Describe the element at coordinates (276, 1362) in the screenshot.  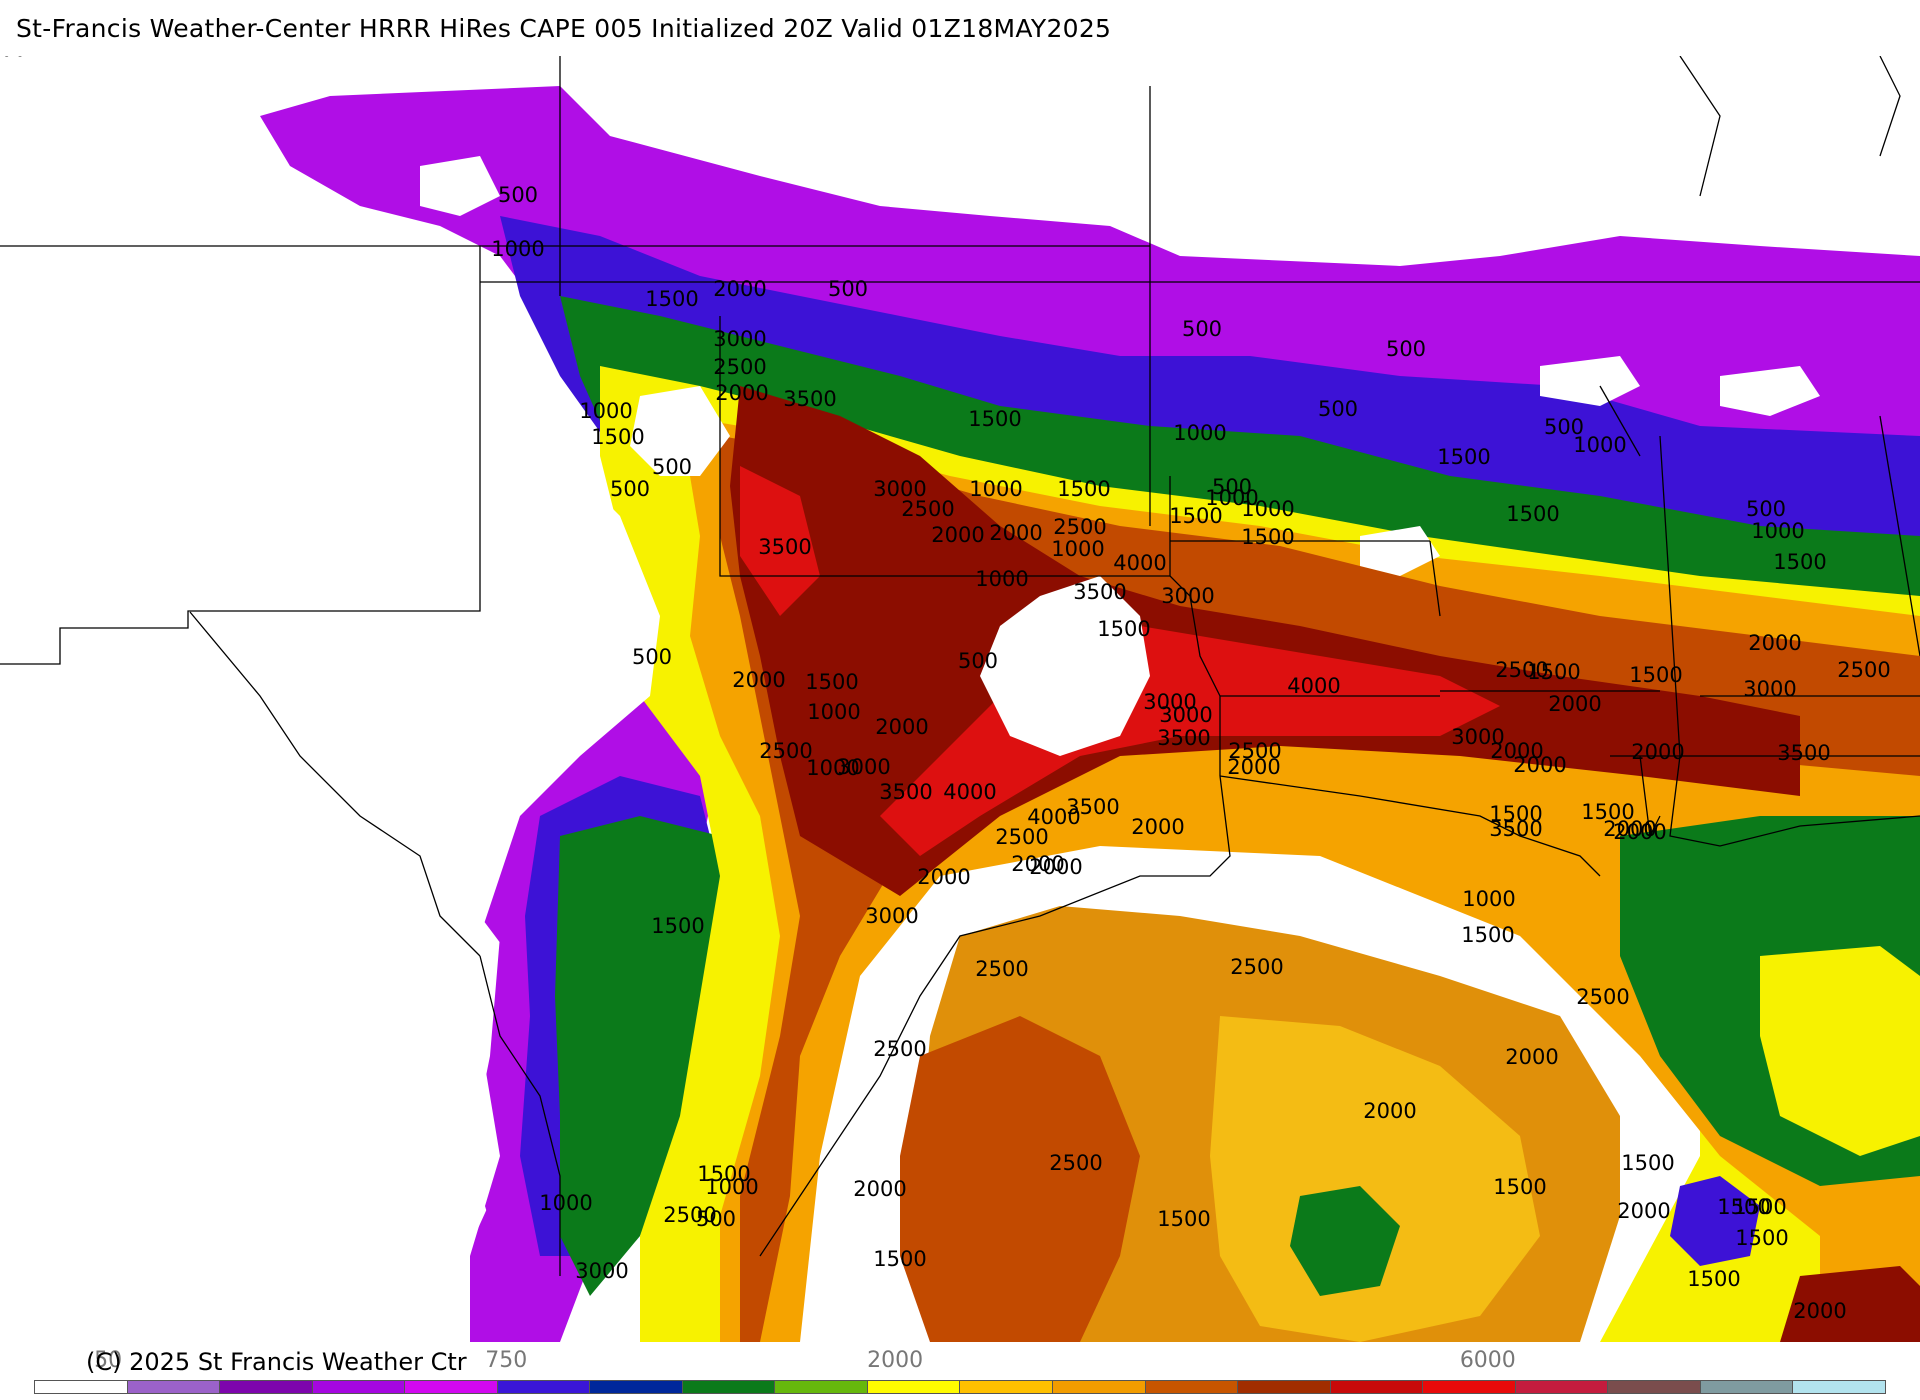
I see `copyright-credit: (C) 2025 St Francis Weather Ctr` at that location.